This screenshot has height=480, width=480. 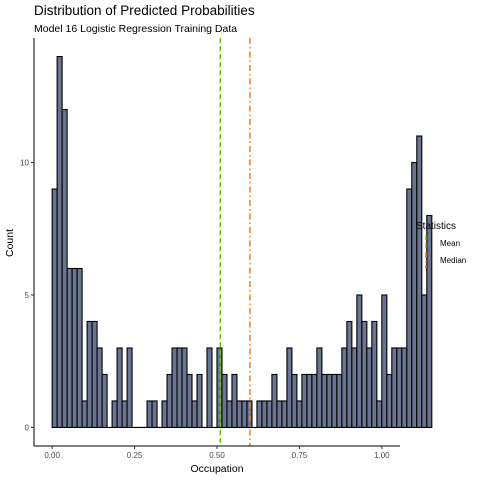 I want to click on y-tick-label: 10, so click(x=24, y=163).